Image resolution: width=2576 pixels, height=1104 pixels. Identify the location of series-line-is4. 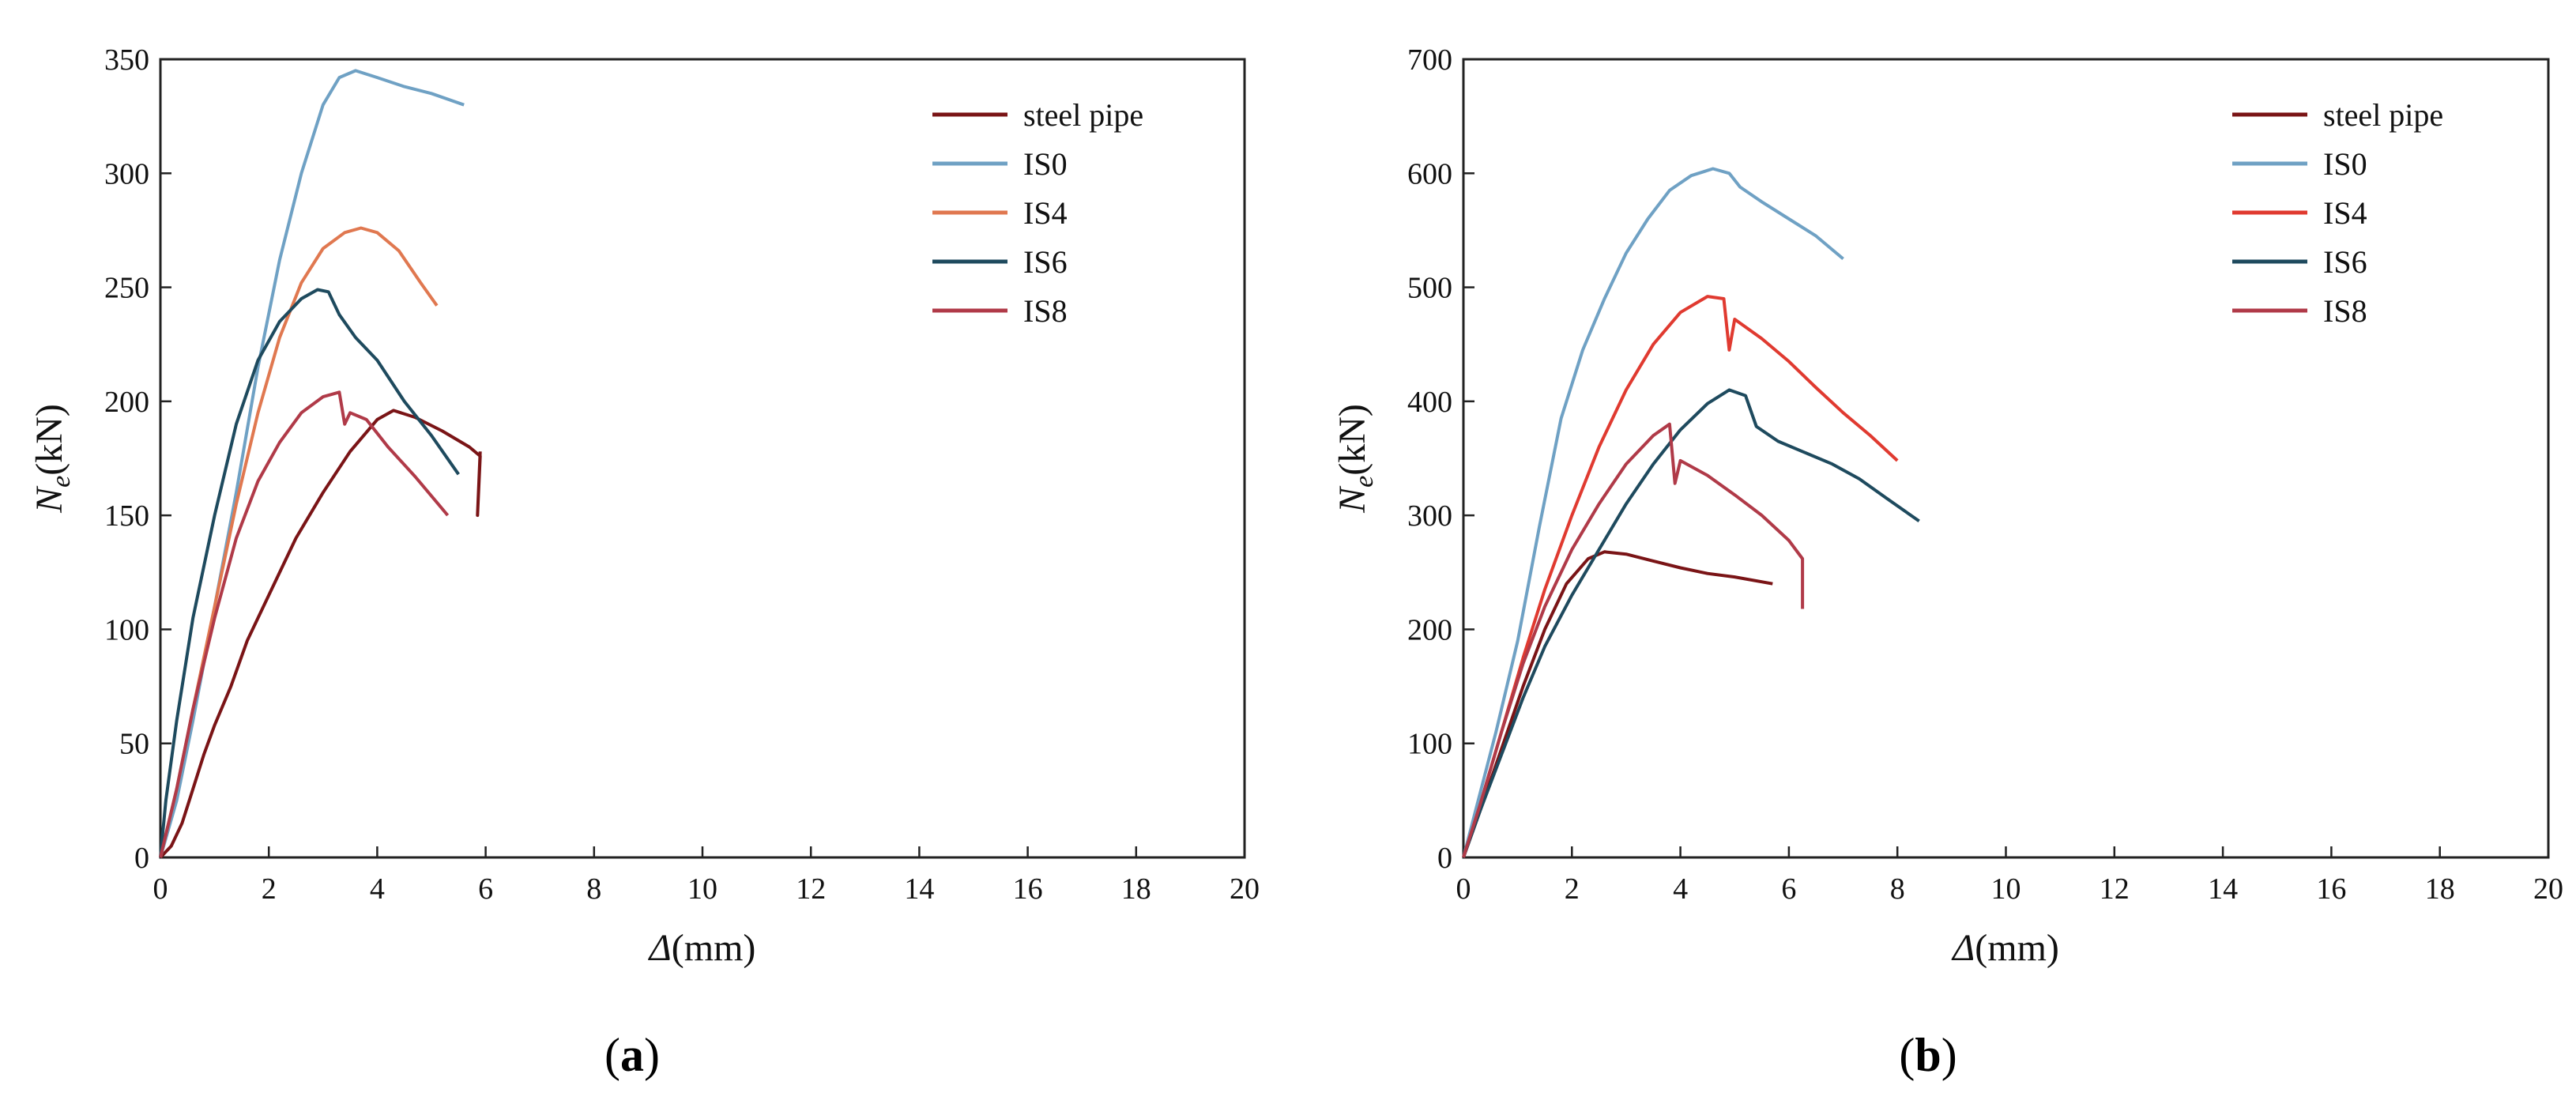
(1680, 576).